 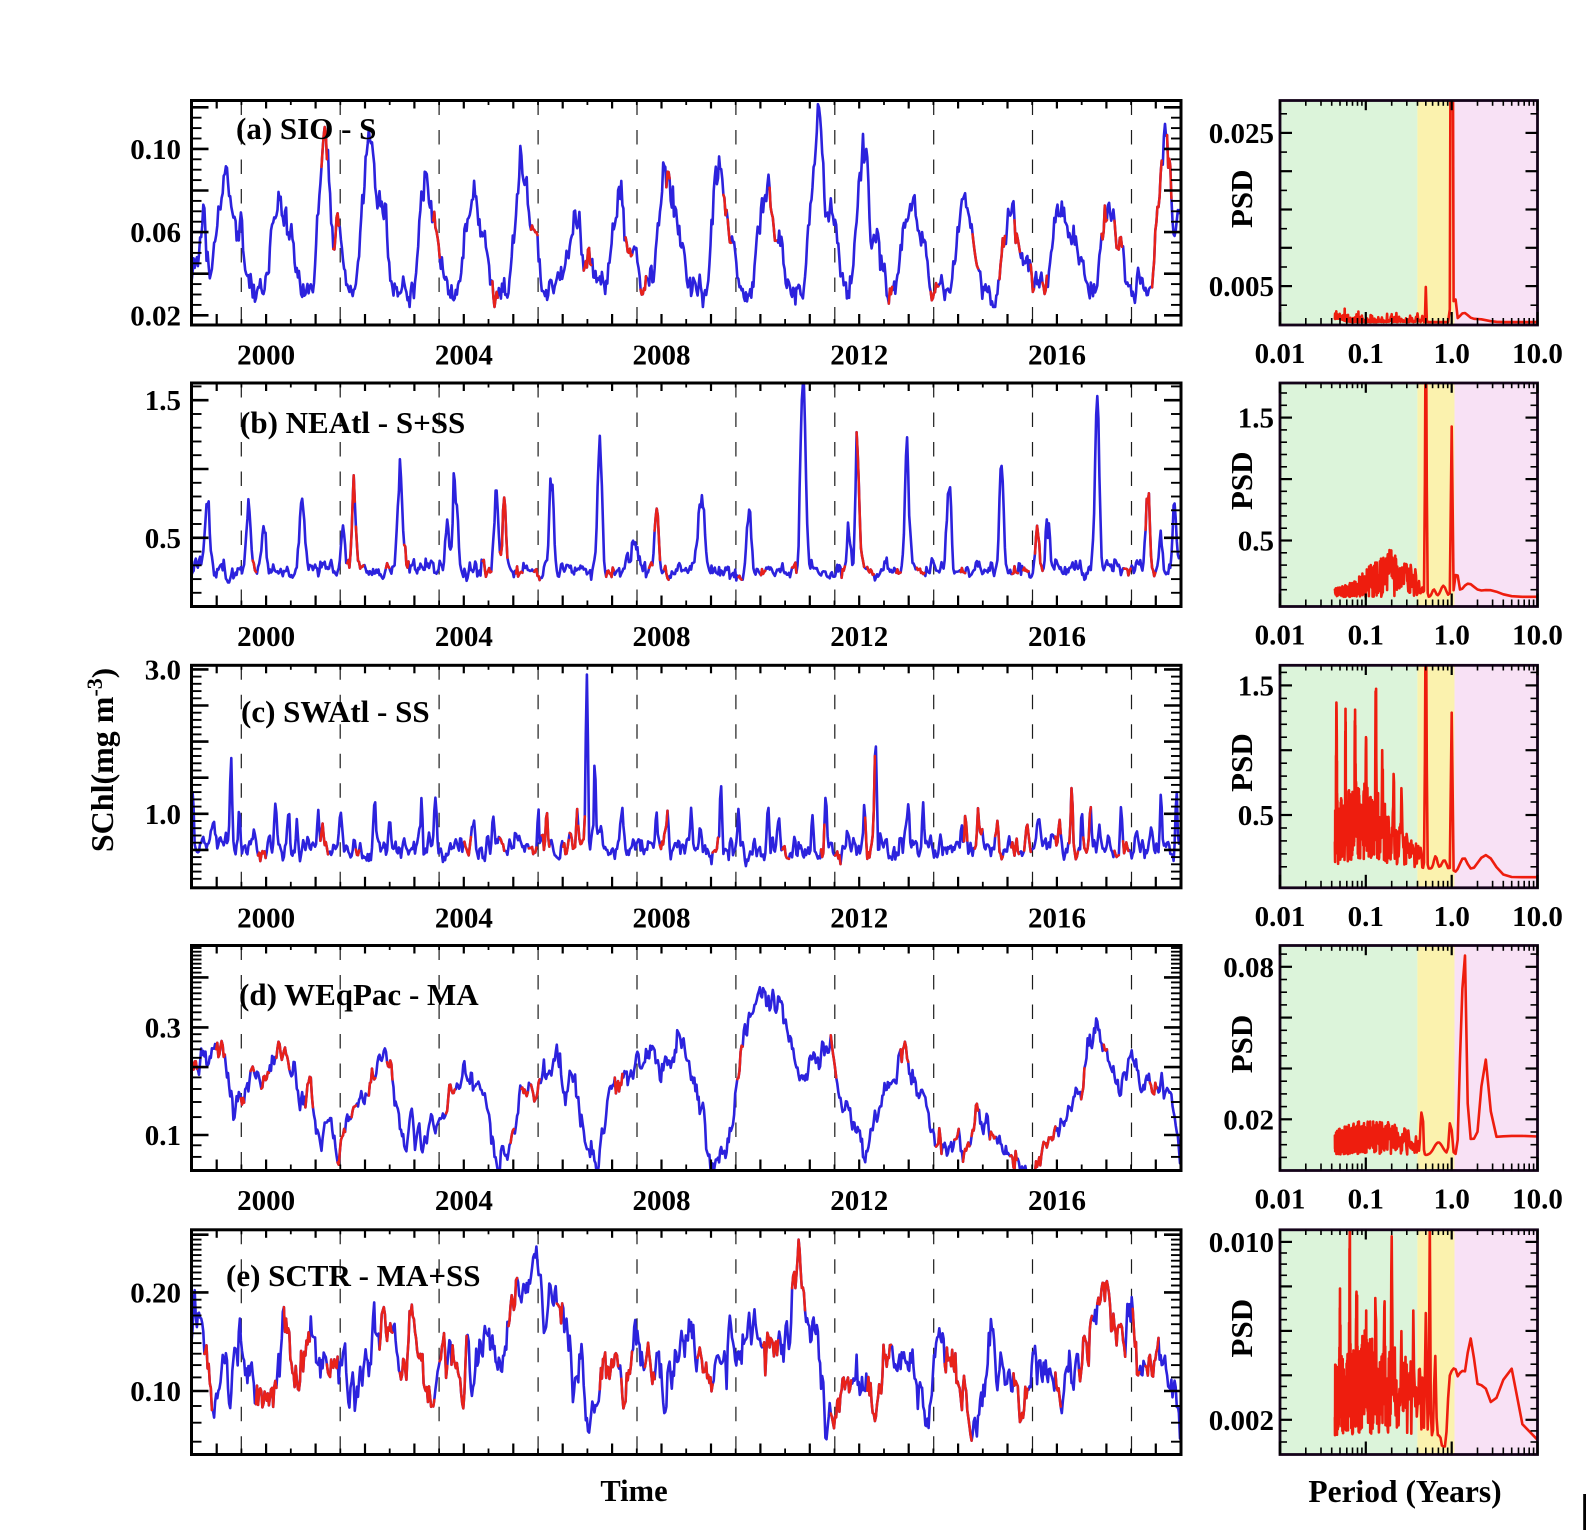 What do you see at coordinates (155, 233) in the screenshot?
I see `svg-text: 0.06` at bounding box center [155, 233].